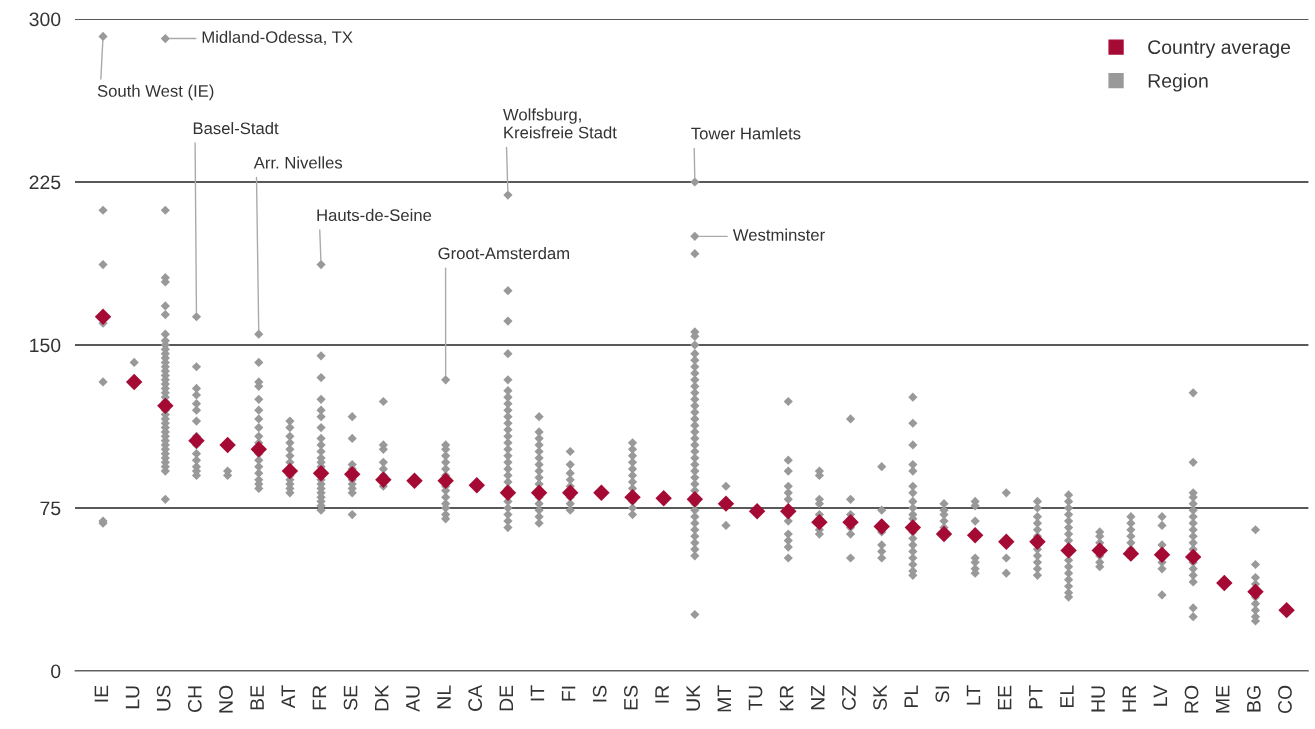  Describe the element at coordinates (662, 694) in the screenshot. I see `x-tick-label: IR` at that location.